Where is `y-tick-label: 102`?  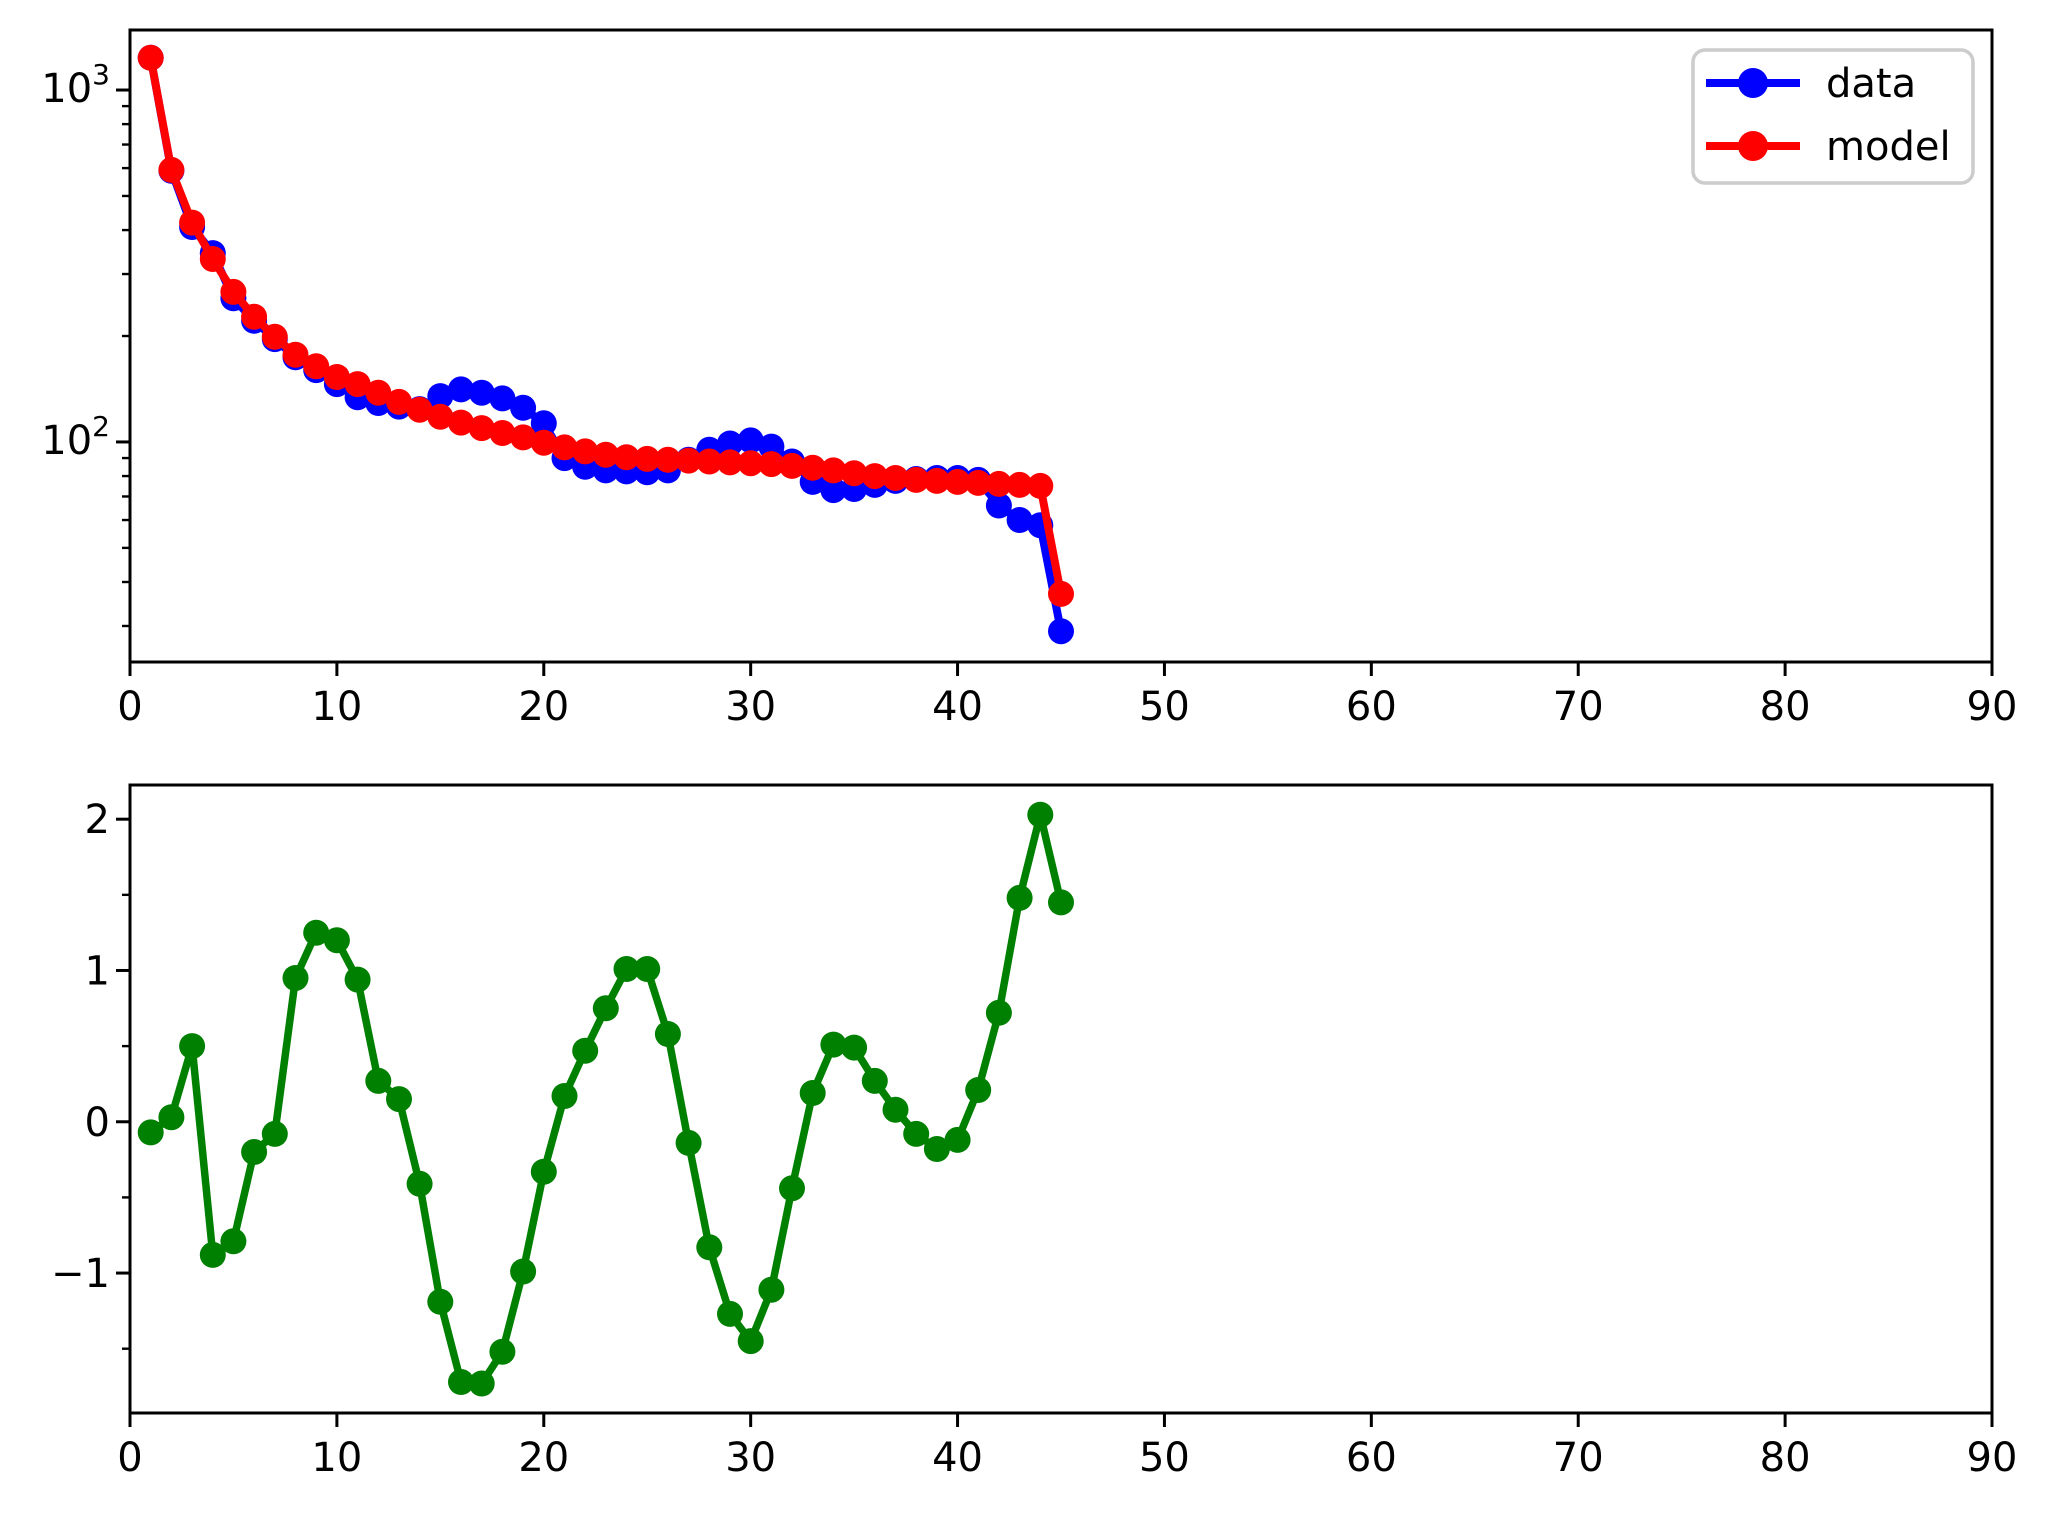
y-tick-label: 102 is located at coordinates (75, 437).